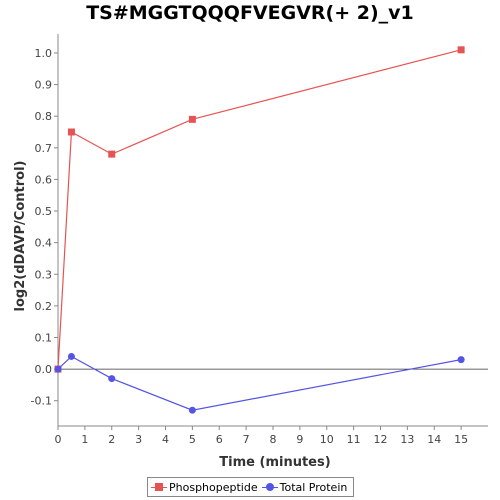 This screenshot has height=500, width=500. I want to click on y-tick-label: 0.8, so click(44, 116).